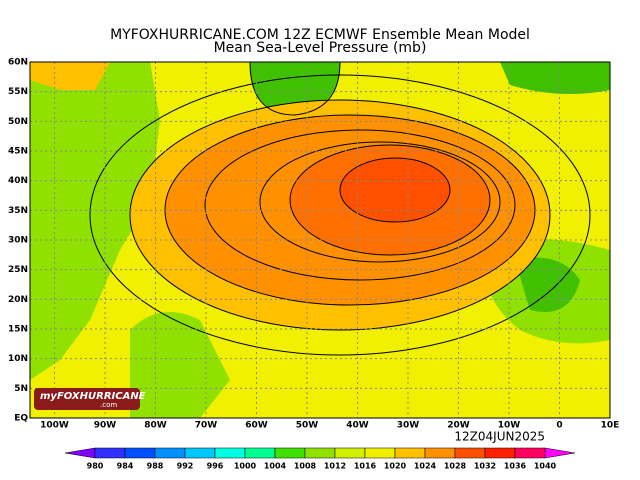 Image resolution: width=640 pixels, height=480 pixels. Describe the element at coordinates (545, 466) in the screenshot. I see `colorbar-label: 1040` at that location.